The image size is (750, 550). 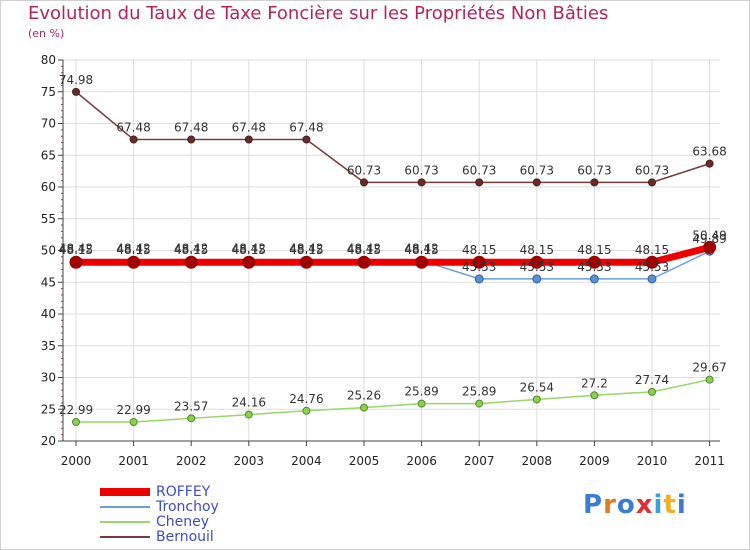 What do you see at coordinates (76, 80) in the screenshot?
I see `data-label-bernouil: 74.98` at bounding box center [76, 80].